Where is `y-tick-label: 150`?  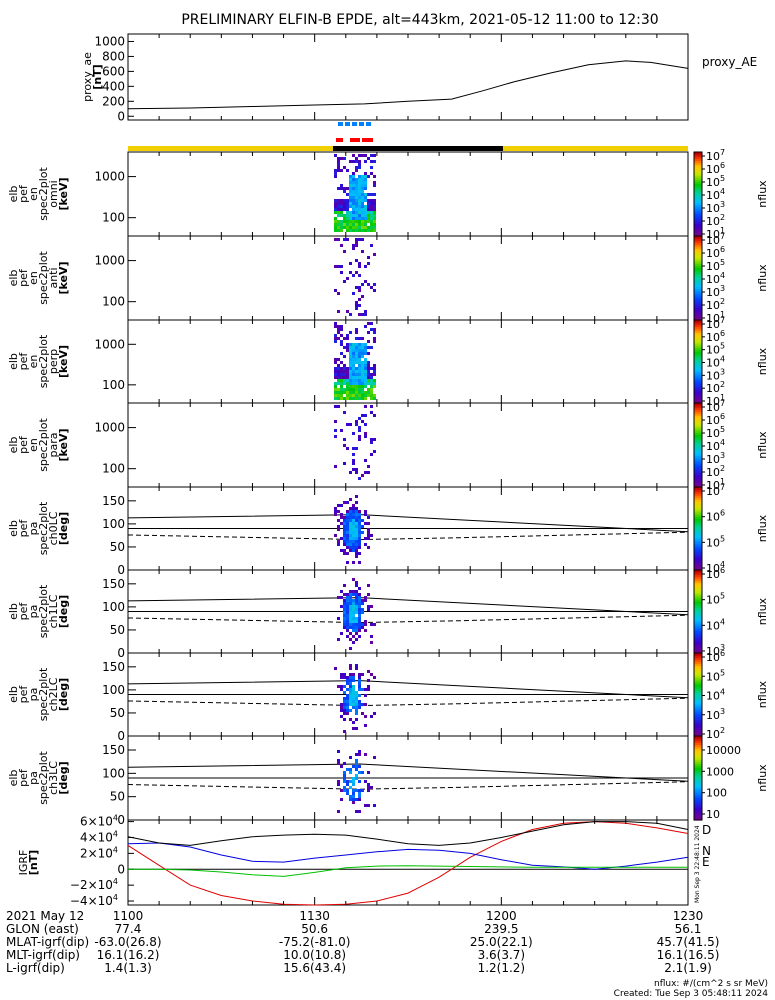 y-tick-label: 150 is located at coordinates (113, 584).